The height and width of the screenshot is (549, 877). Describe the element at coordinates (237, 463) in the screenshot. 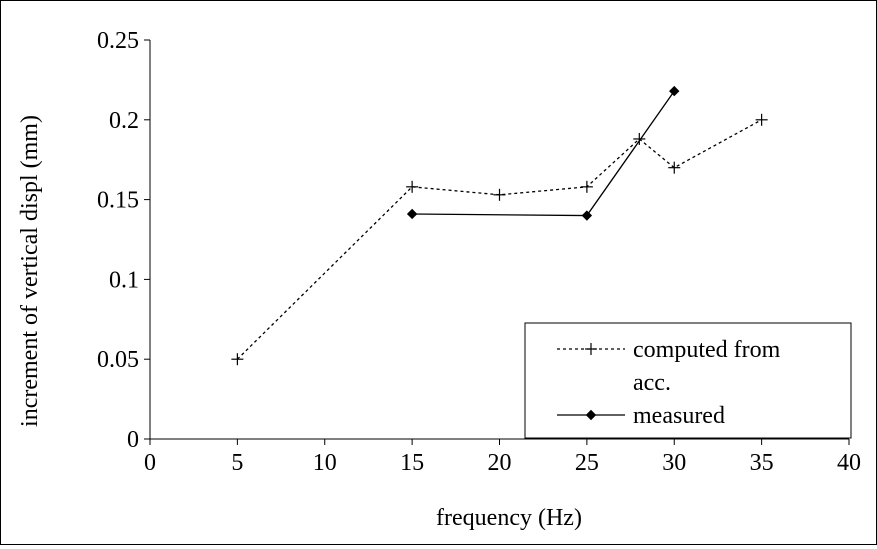

I see `x-tick-label: 5` at that location.